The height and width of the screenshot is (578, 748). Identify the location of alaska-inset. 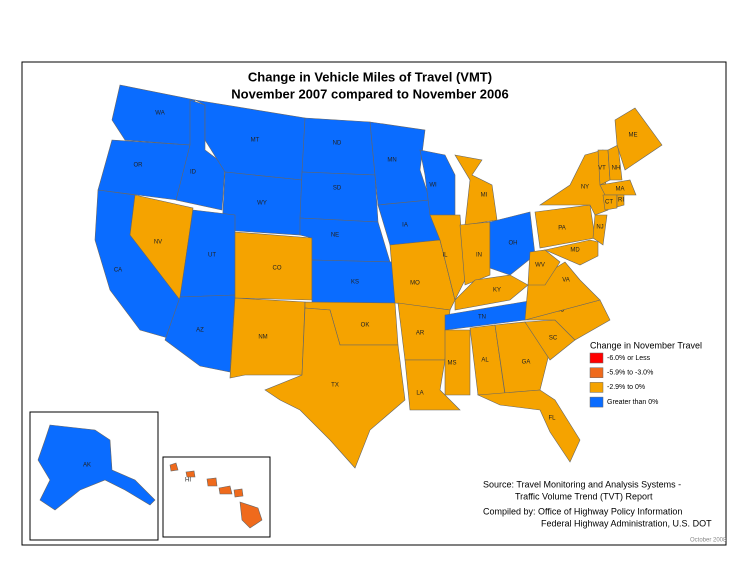
(94, 476).